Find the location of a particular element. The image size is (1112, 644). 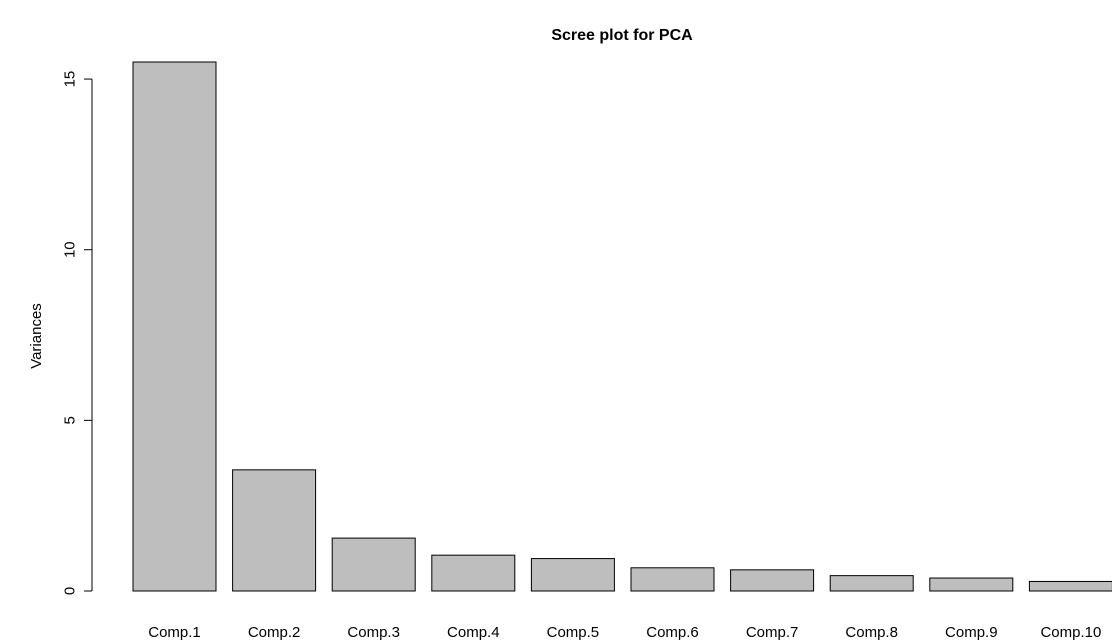

y-tick-label: 15 is located at coordinates (69, 79).